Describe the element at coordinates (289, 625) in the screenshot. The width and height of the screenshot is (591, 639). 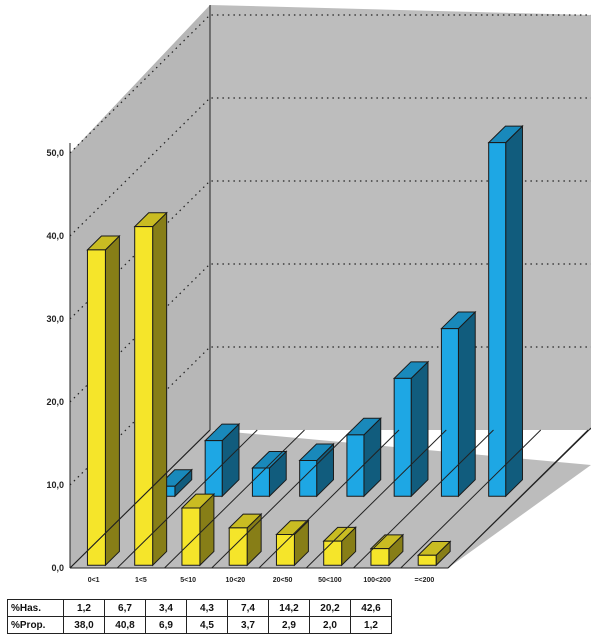
I see `table-cell: 2,9` at that location.